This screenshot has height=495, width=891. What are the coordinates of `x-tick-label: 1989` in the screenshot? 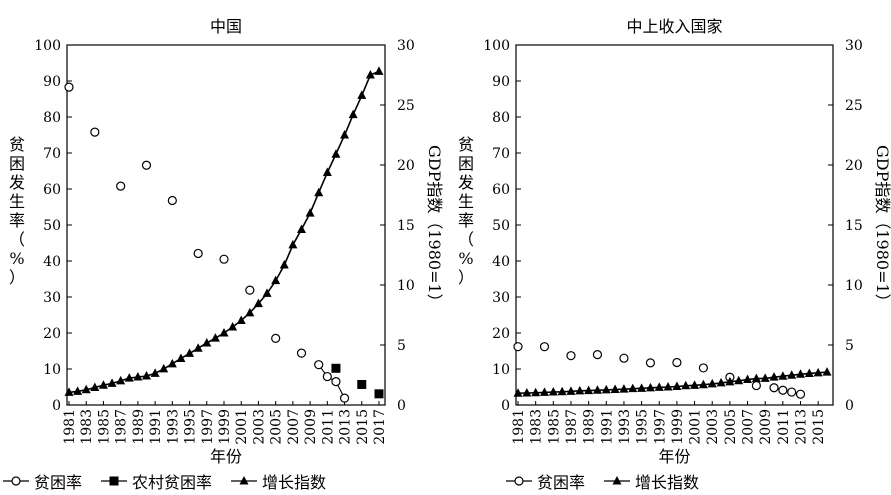 It's located at (139, 427).